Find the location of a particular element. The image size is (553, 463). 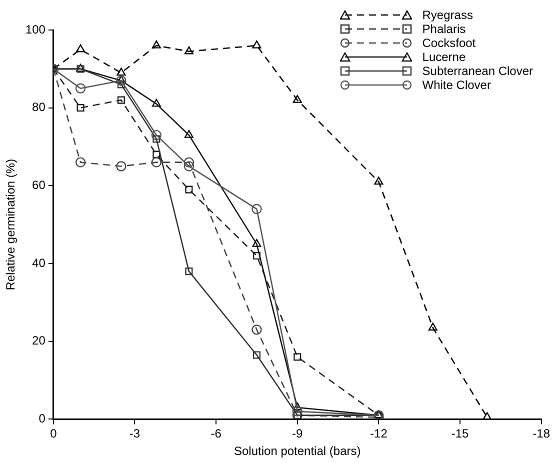

x-axis-title: Solution potential (bars) is located at coordinates (297, 451).